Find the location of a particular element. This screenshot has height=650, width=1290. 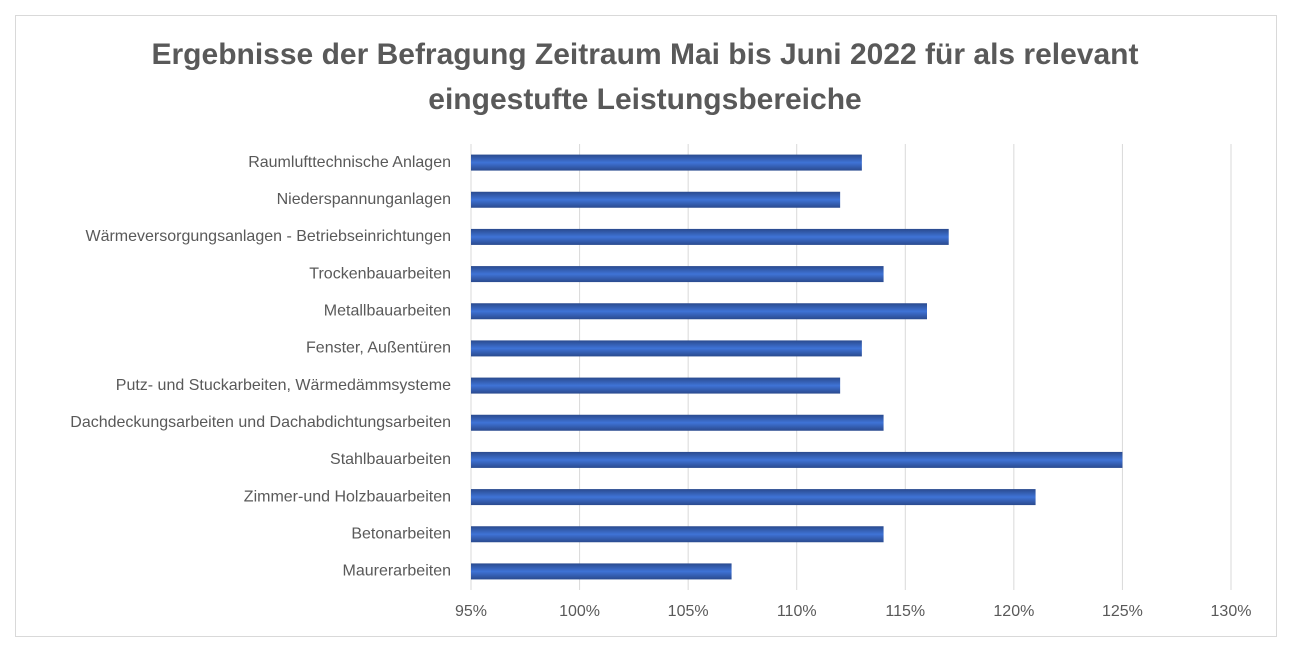

x-tick-label: 130% is located at coordinates (1231, 611).